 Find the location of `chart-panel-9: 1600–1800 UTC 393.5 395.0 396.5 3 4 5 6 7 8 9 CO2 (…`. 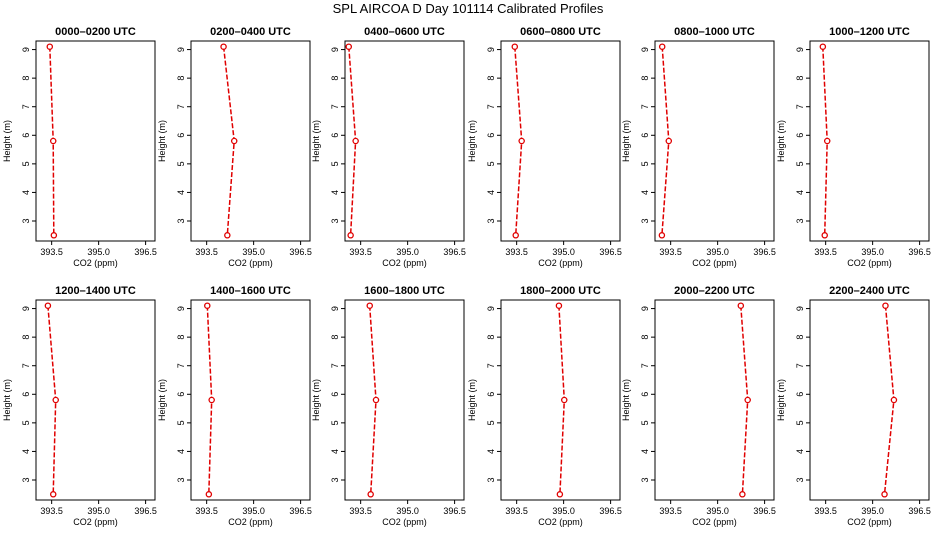

chart-panel-9: 1600–1800 UTC 393.5 395.0 396.5 3 4 5 6 7 8 9 CO2 (… is located at coordinates (388, 406).